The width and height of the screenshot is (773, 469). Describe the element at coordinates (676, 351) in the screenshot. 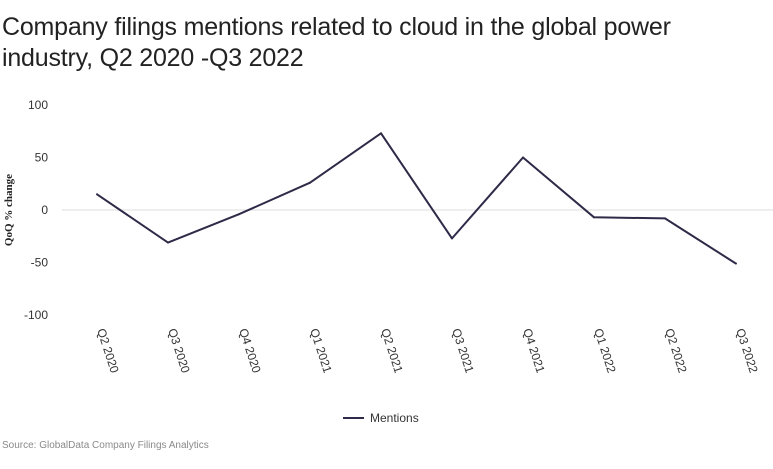

I see `x-tick-label: Q2 2022` at that location.